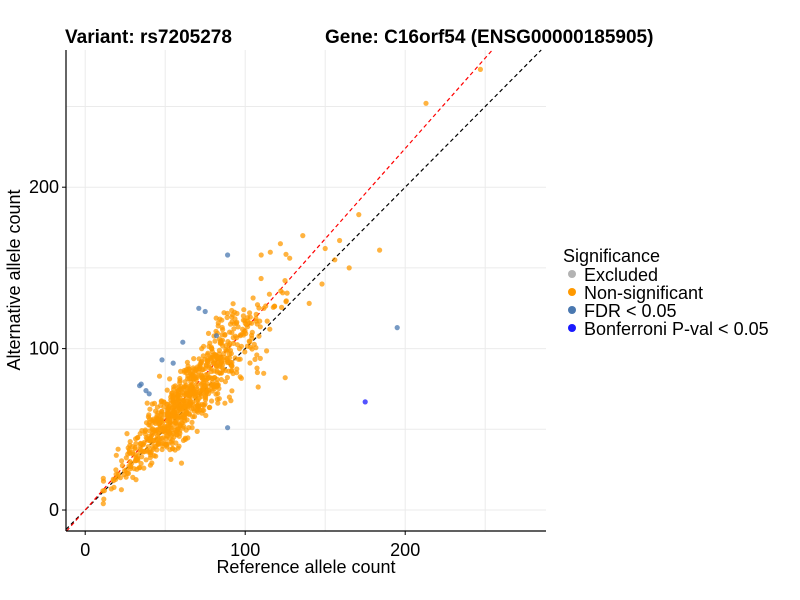 The image size is (800, 600). I want to click on y-tick-label: 100, so click(44, 349).